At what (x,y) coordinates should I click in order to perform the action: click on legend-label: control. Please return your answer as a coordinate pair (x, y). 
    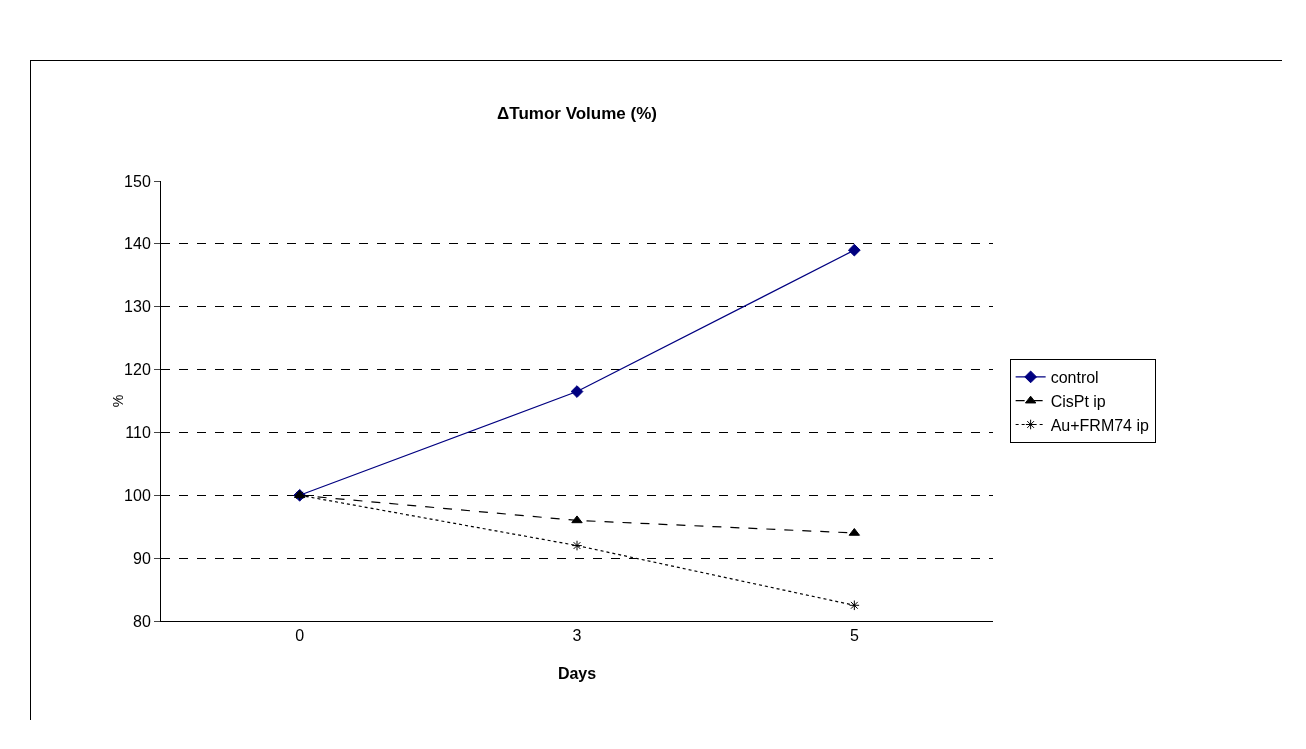
    Looking at the image, I should click on (1074, 378).